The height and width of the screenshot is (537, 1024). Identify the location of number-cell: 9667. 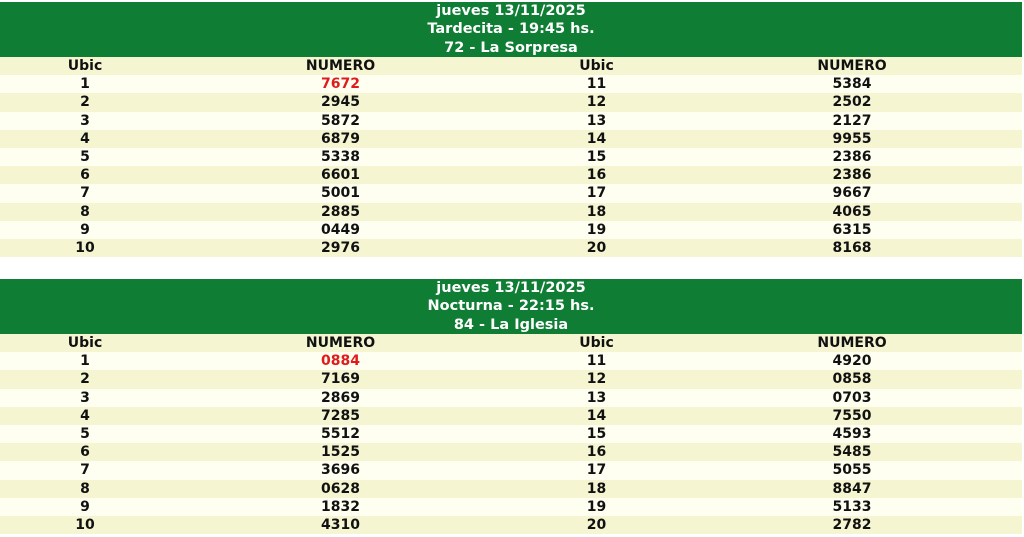
(852, 193).